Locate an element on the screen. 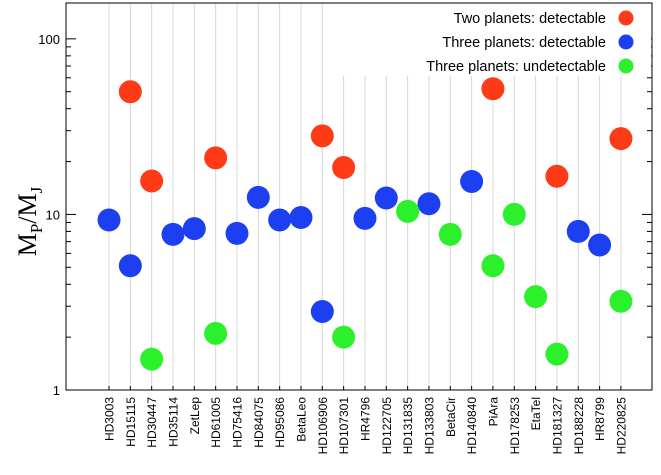 The width and height of the screenshot is (661, 475). legend-background is located at coordinates (492, 40).